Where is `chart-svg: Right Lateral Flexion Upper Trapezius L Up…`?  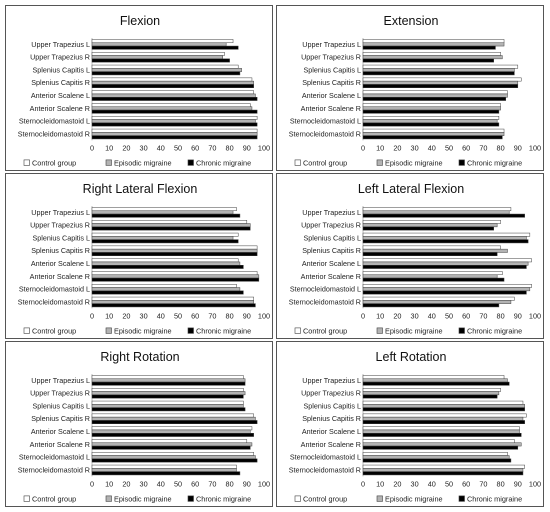
chart-svg: Right Lateral Flexion Upper Trapezius L Up… is located at coordinates (144, 258).